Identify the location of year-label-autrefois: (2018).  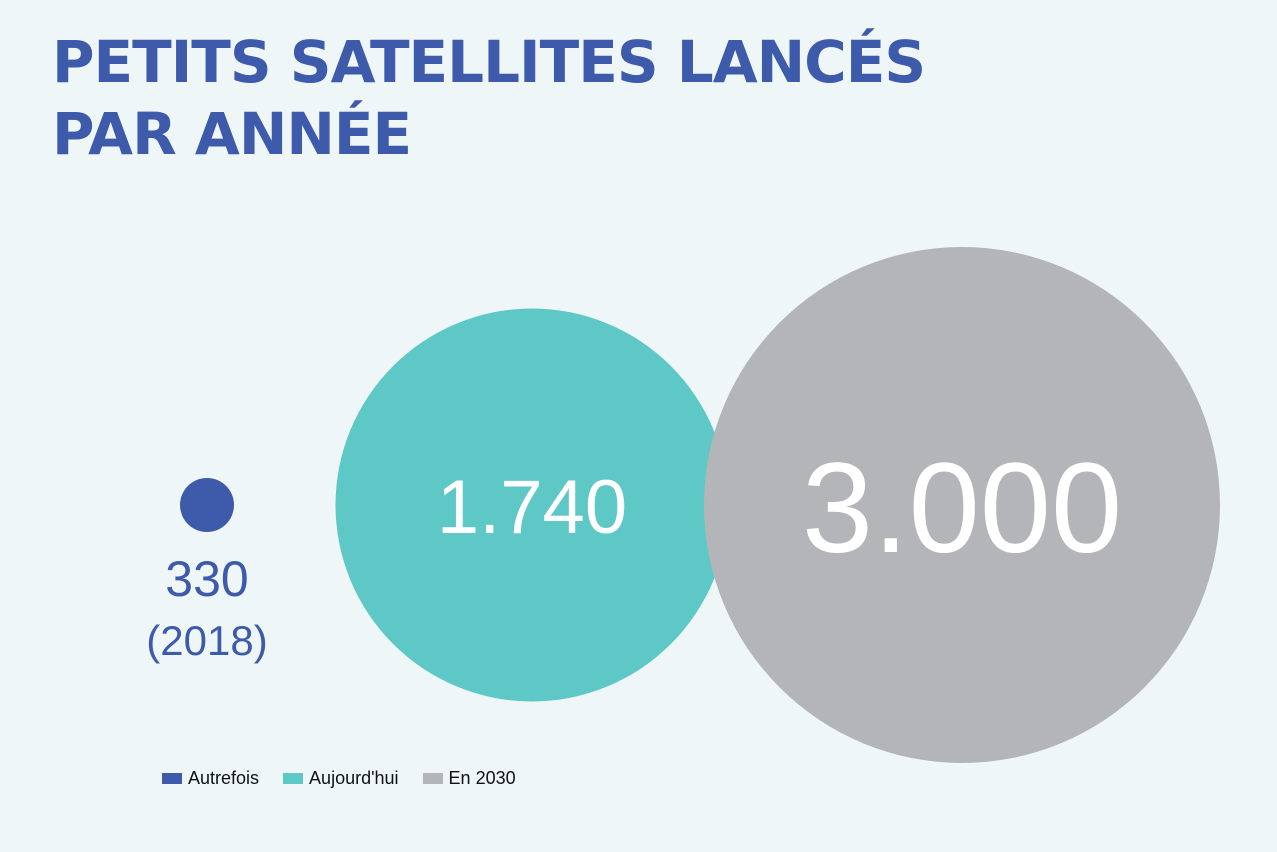
(206, 640).